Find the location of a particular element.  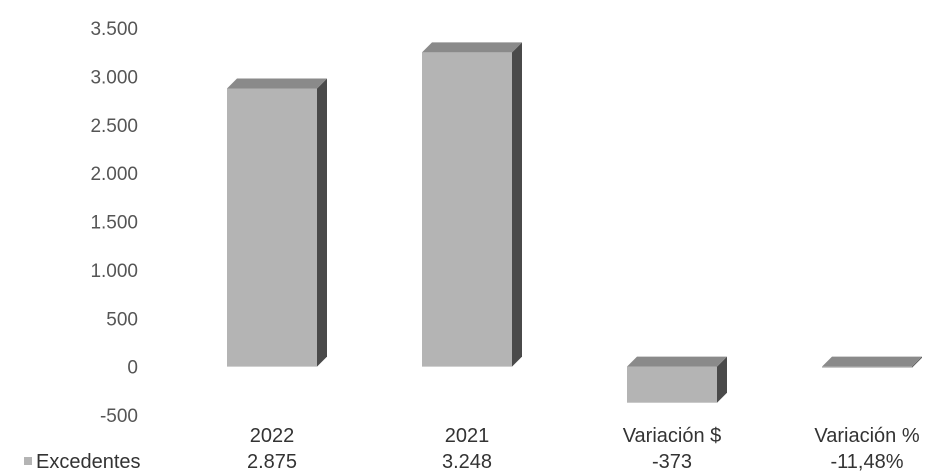

y-tick-label: -500 is located at coordinates (119, 416).